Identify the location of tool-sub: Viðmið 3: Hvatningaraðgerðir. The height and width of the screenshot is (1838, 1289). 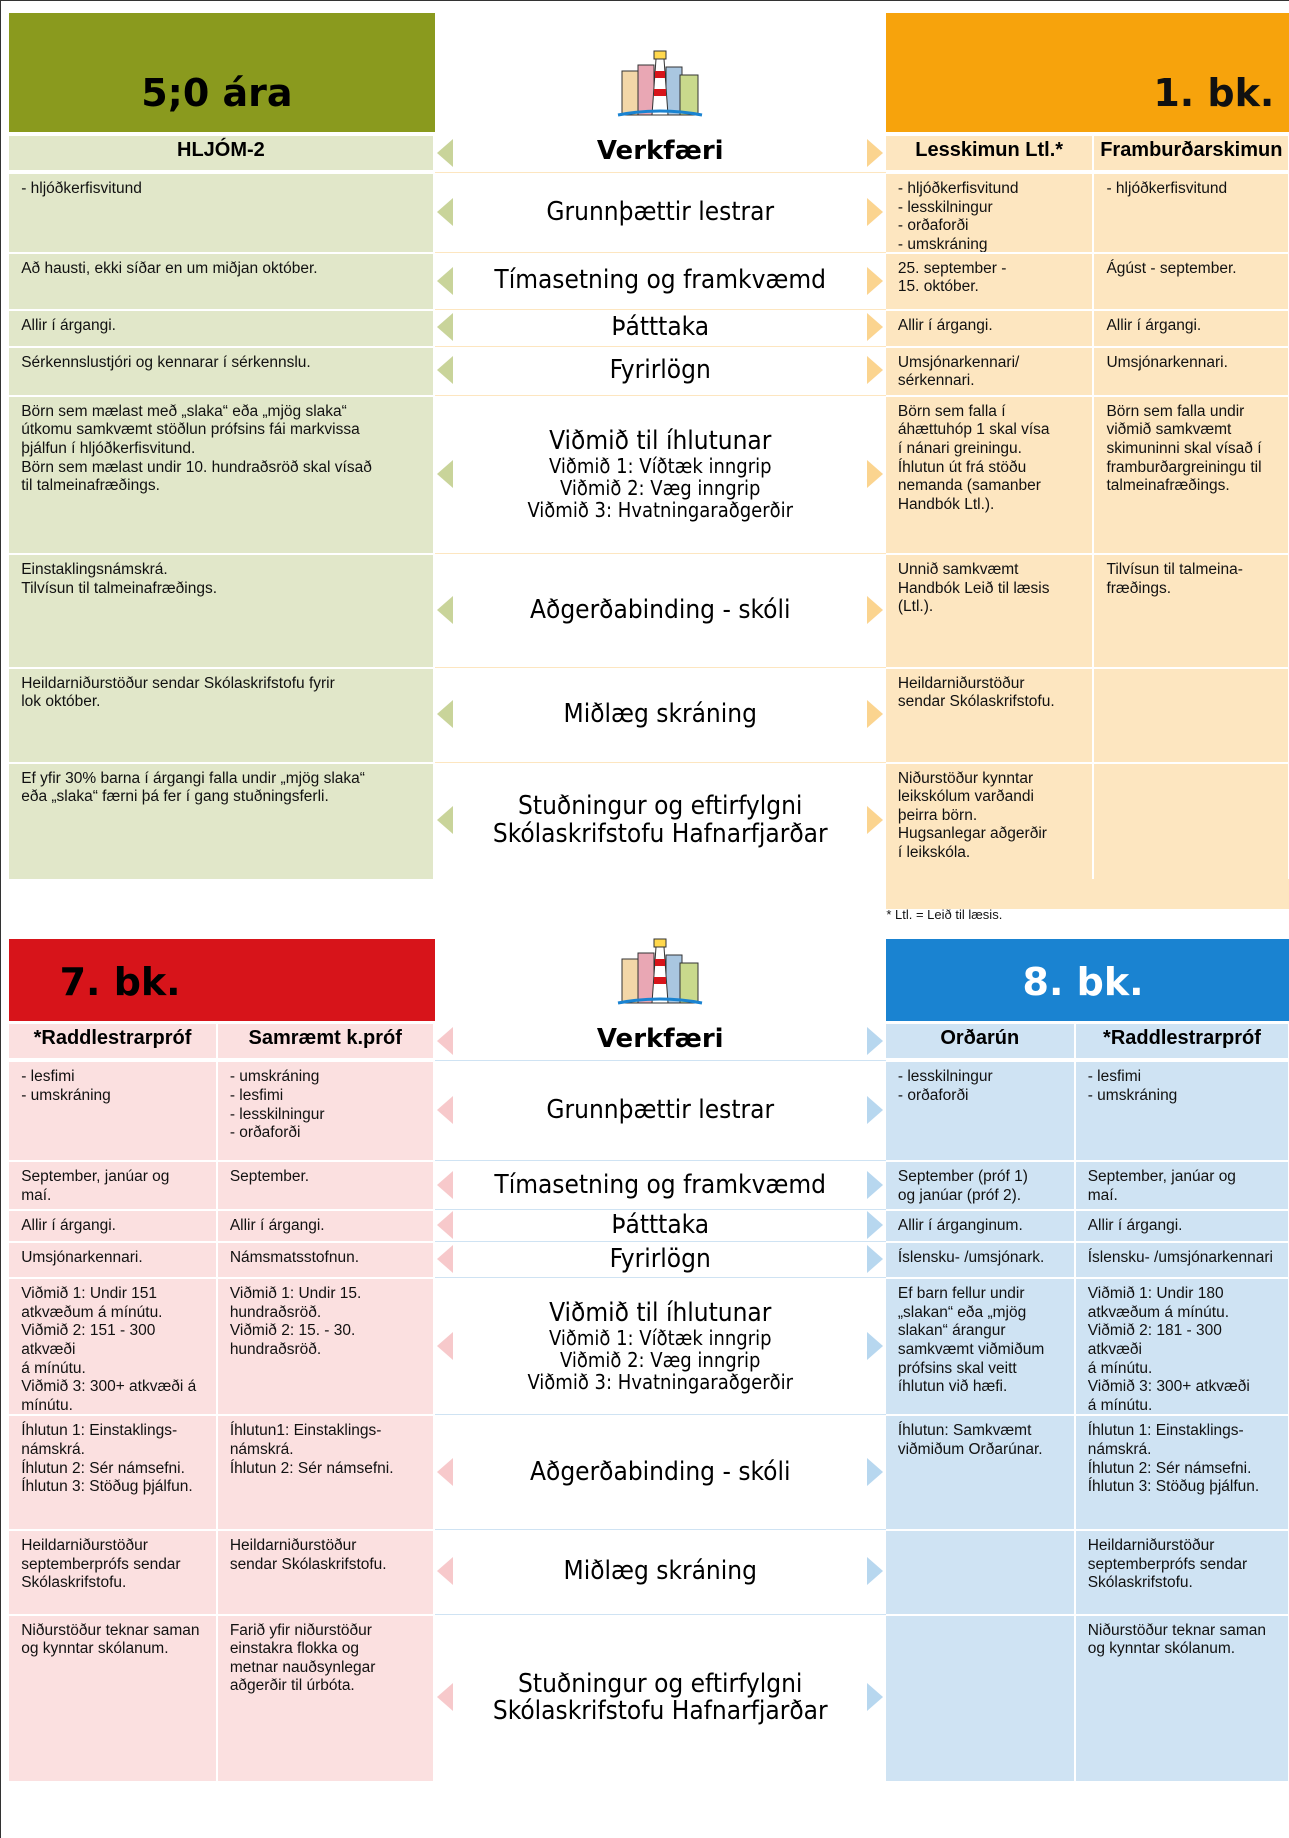
(660, 1382).